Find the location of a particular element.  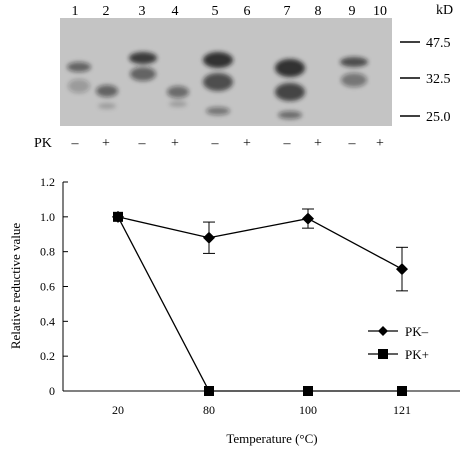

lane-number-7: 7 is located at coordinates (287, 11).